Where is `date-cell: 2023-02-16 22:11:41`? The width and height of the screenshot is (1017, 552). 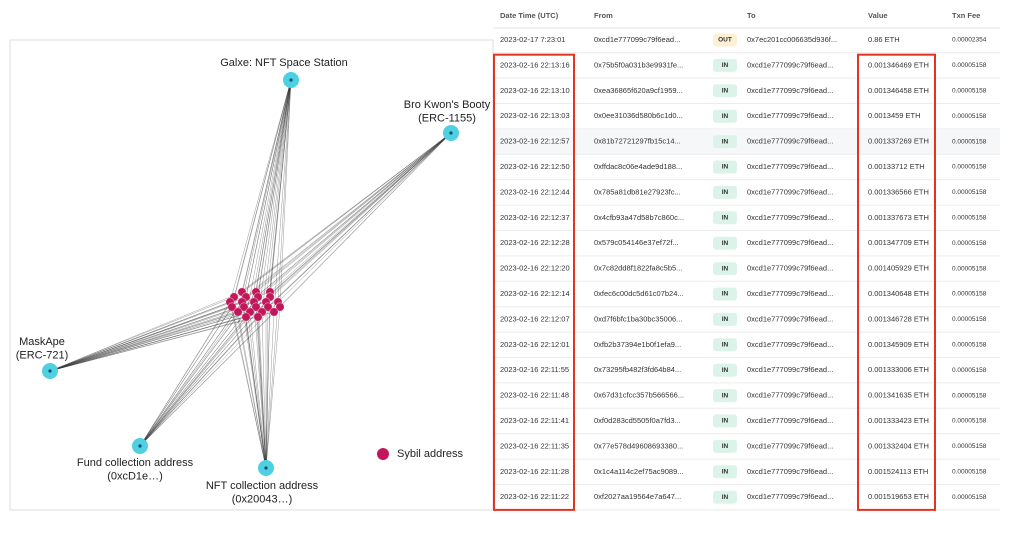
date-cell: 2023-02-16 22:11:41 is located at coordinates (534, 420).